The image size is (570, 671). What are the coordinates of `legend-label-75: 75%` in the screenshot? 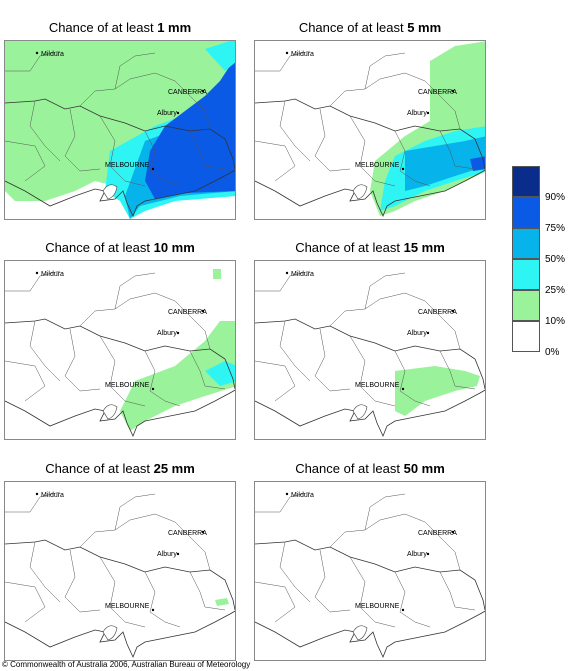 It's located at (555, 228).